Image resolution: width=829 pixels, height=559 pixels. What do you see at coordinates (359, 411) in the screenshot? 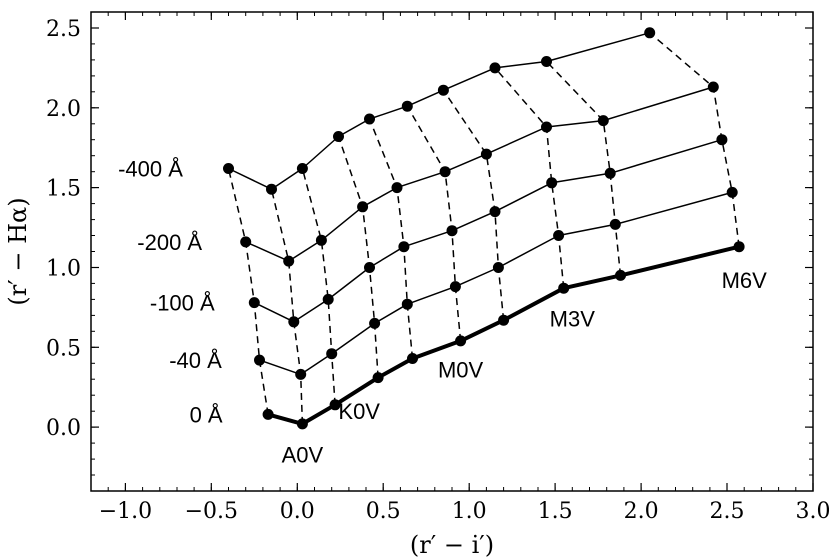
I see `annotation-label: K0V` at bounding box center [359, 411].